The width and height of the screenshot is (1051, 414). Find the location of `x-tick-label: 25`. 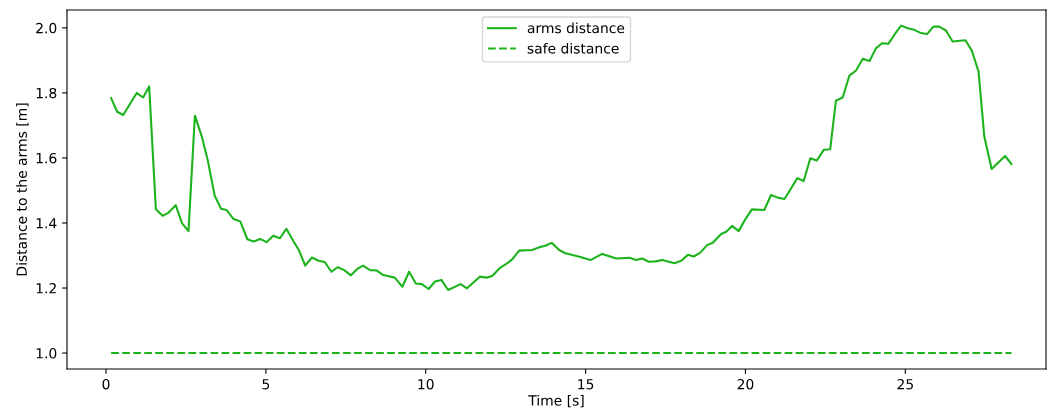

x-tick-label: 25 is located at coordinates (905, 384).